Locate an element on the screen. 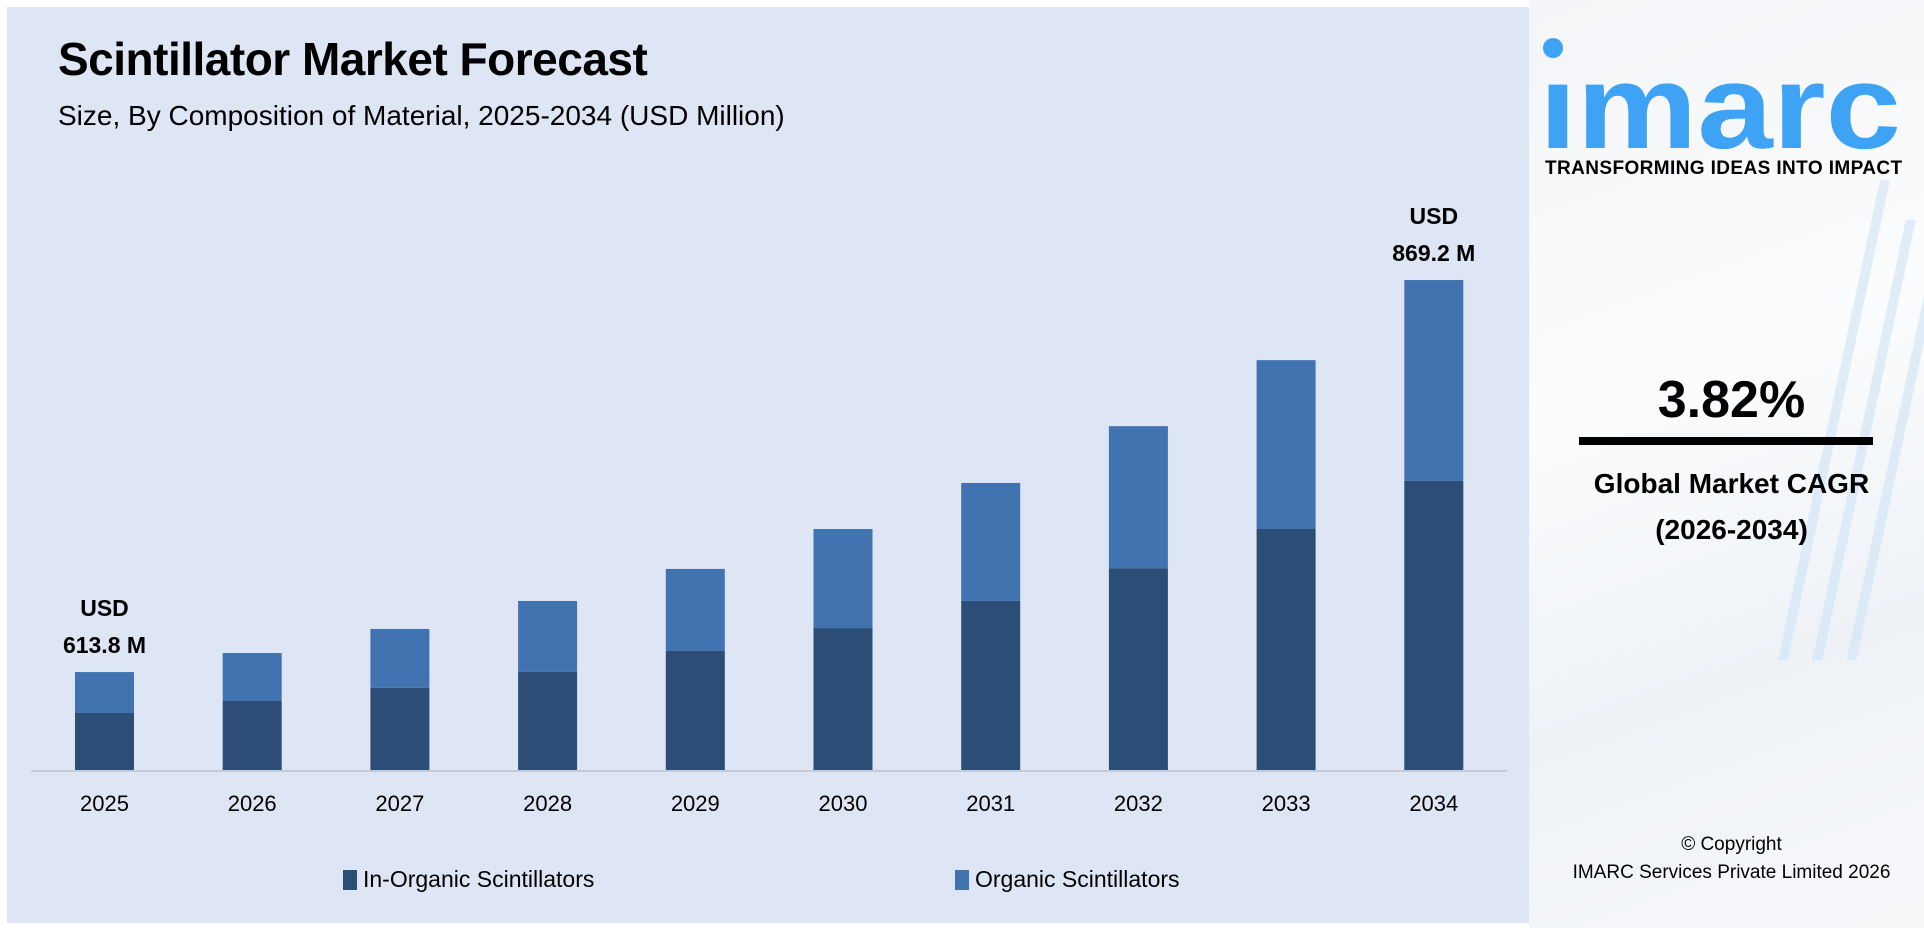 The height and width of the screenshot is (928, 1924). bar-inorganic-2028 is located at coordinates (548, 720).